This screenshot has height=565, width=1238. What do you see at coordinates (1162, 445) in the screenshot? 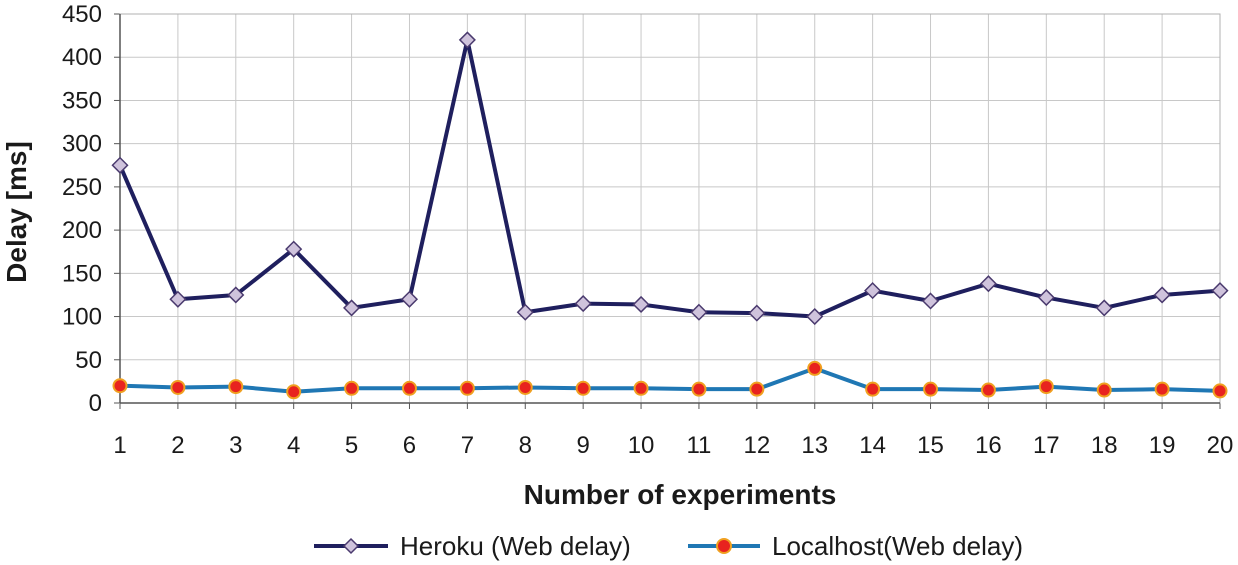
I see `x-tick-label: 19` at bounding box center [1162, 445].